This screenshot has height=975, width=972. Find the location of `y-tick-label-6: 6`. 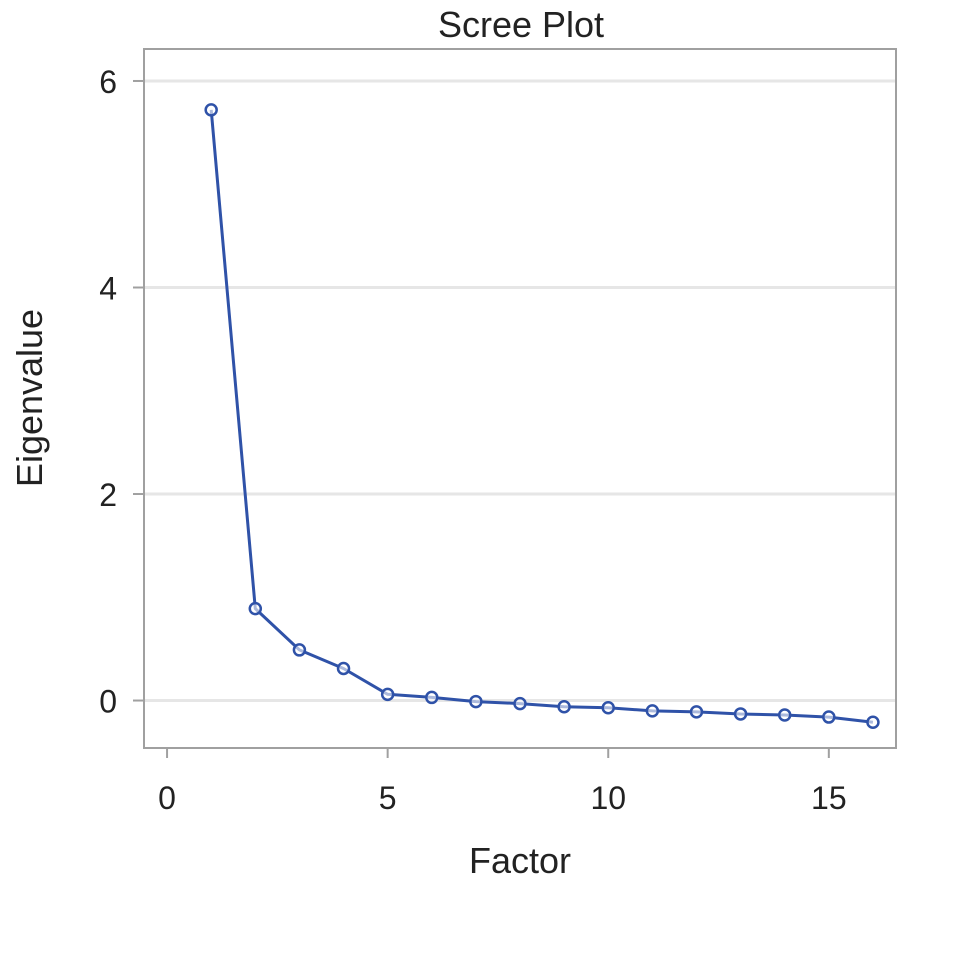

y-tick-label-6: 6 is located at coordinates (108, 82).